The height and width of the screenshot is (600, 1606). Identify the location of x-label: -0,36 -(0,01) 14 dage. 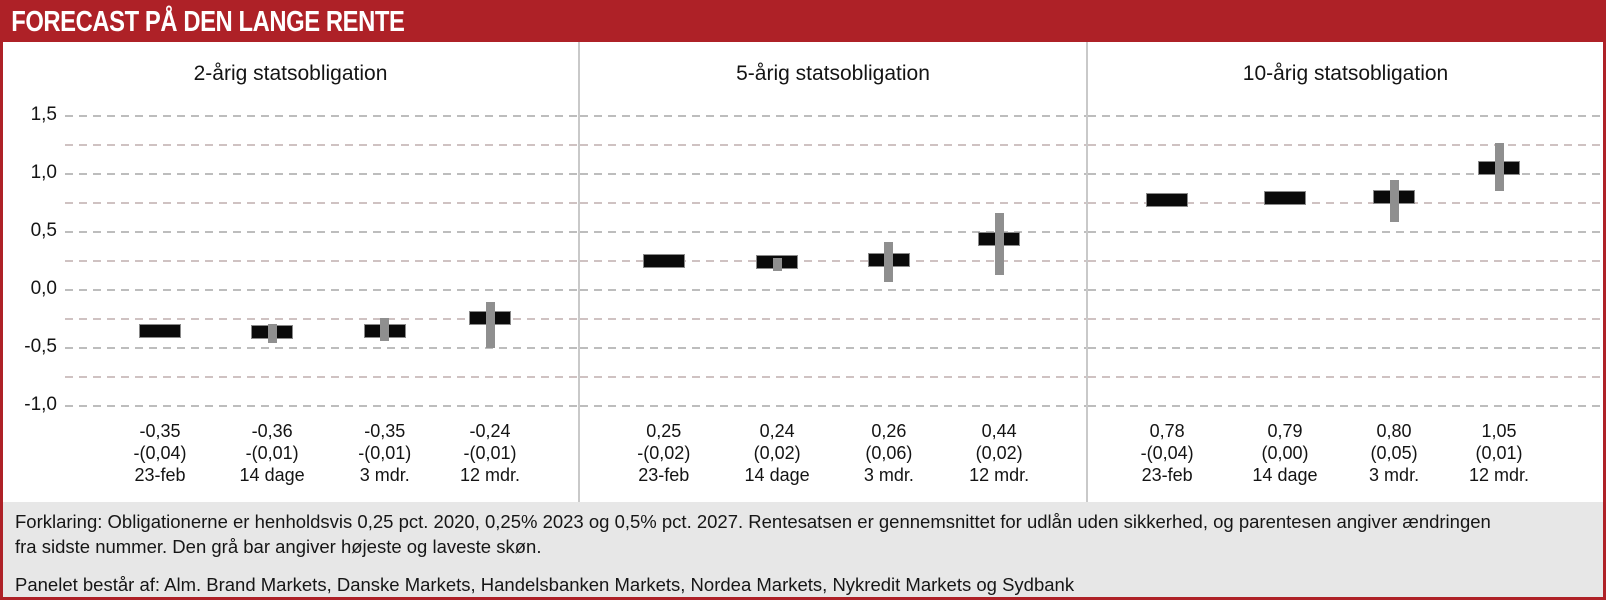
(272, 453).